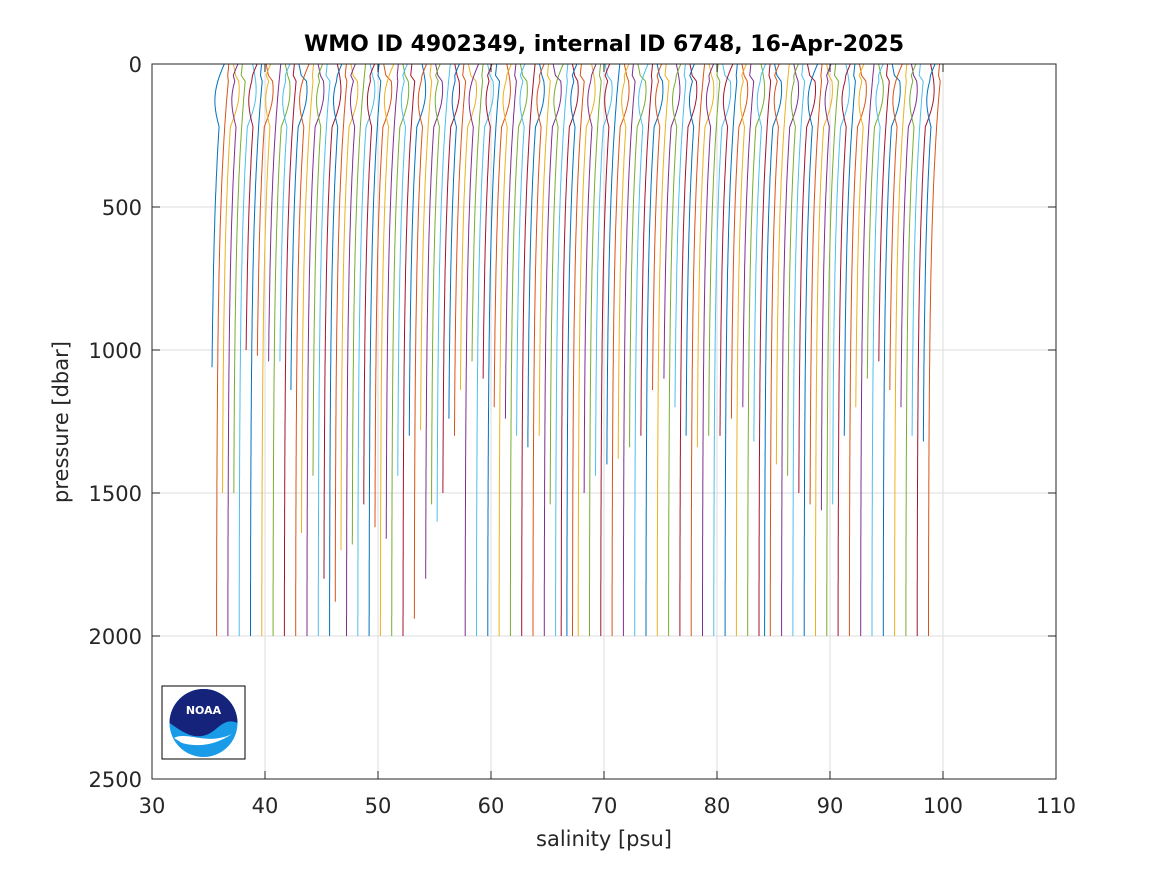  I want to click on x-tick-label: 100, so click(943, 806).